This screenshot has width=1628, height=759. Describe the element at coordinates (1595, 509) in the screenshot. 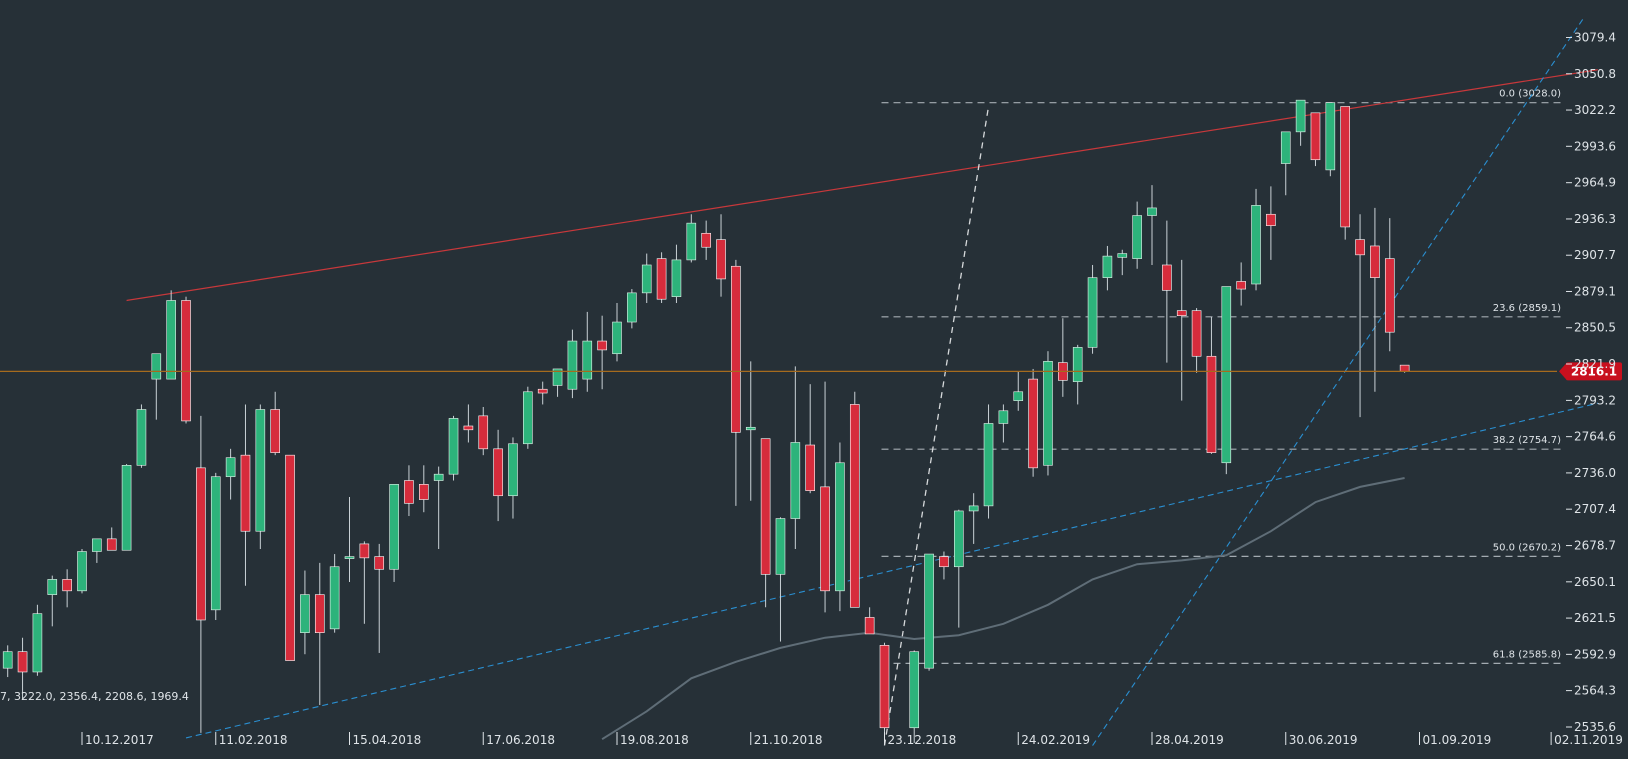

I see `y-tick-label: 2707.4` at that location.